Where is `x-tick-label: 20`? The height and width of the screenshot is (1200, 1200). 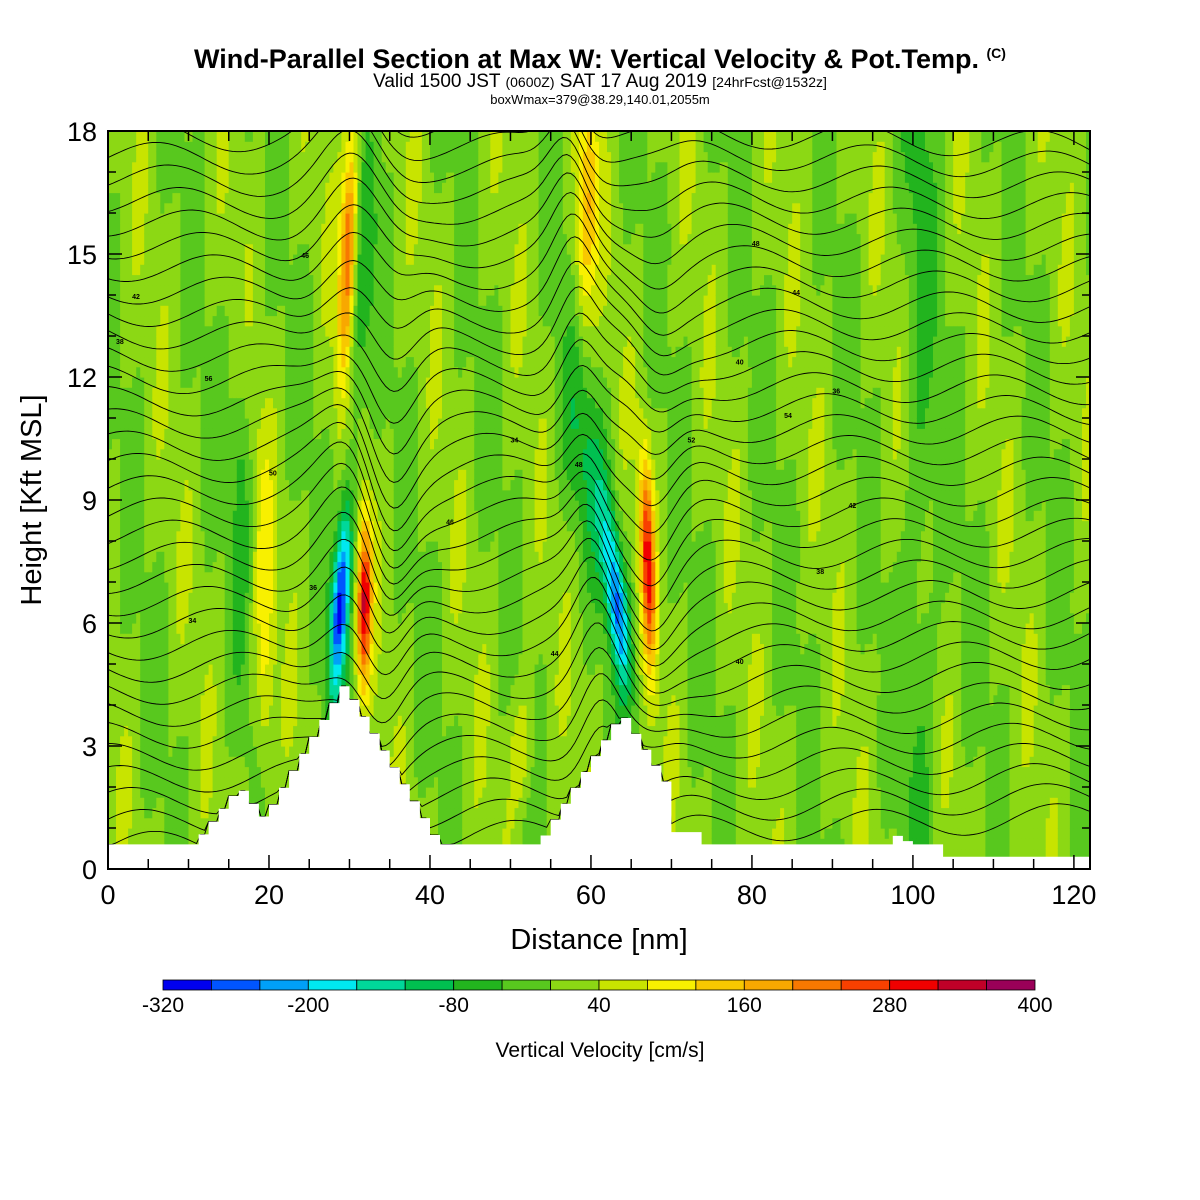 x-tick-label: 20 is located at coordinates (269, 895).